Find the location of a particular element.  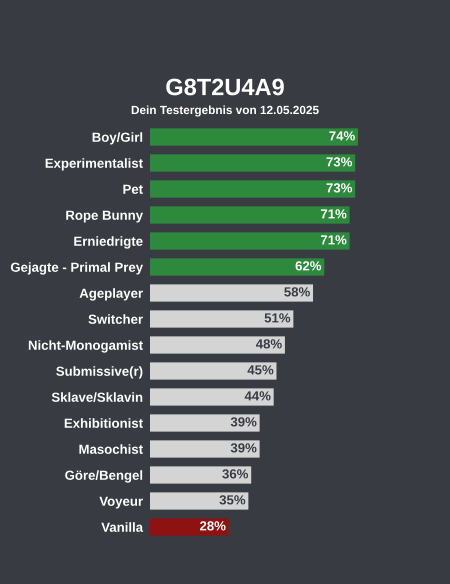

y-tick-label: Experimentalist is located at coordinates (94, 164).